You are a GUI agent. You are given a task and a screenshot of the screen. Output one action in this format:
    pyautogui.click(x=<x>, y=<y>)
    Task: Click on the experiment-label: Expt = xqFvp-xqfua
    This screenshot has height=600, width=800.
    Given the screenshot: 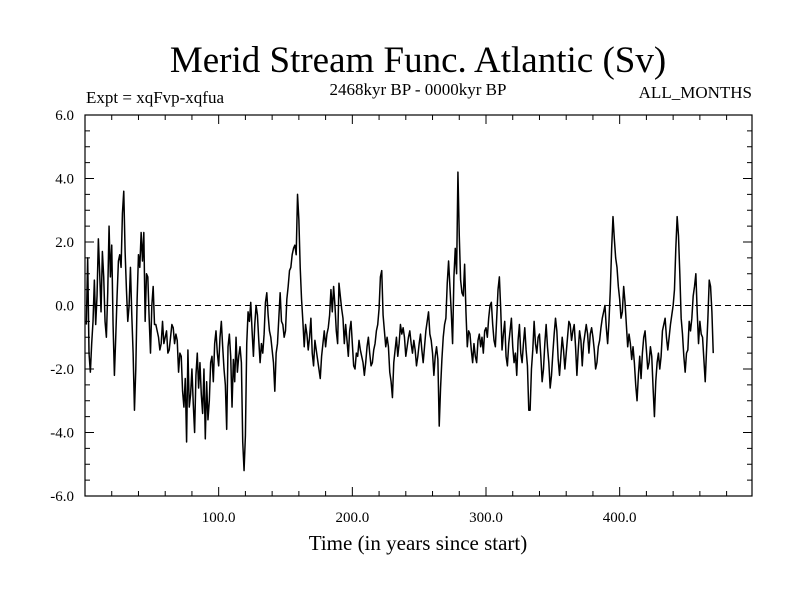 What is the action you would take?
    pyautogui.click(x=155, y=97)
    